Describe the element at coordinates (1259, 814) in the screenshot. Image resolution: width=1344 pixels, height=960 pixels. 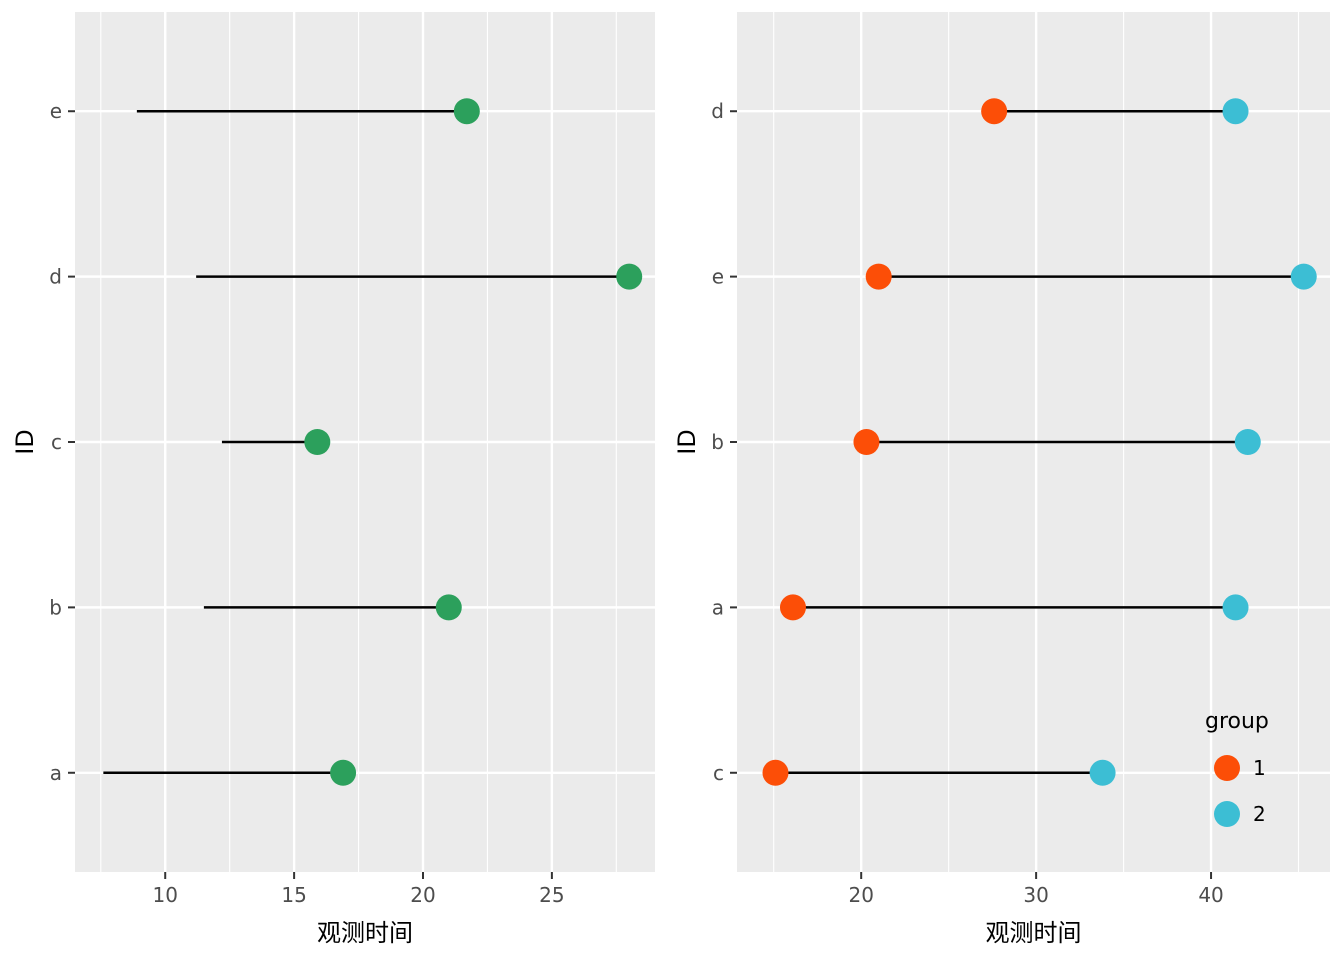
I see `legend-label: 2` at that location.